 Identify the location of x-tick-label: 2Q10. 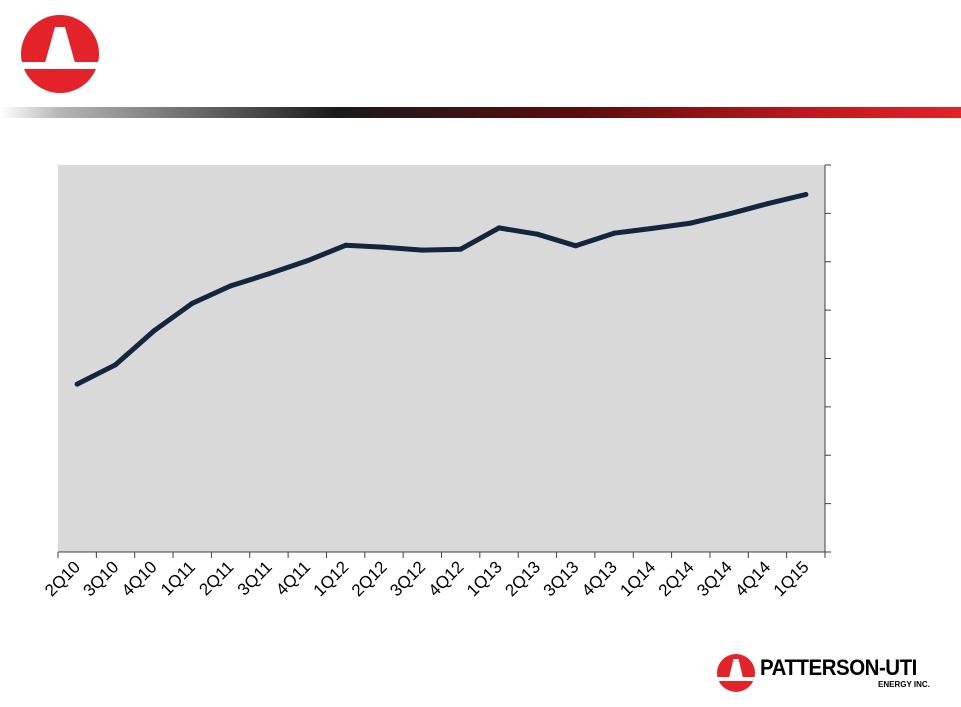
(62, 578).